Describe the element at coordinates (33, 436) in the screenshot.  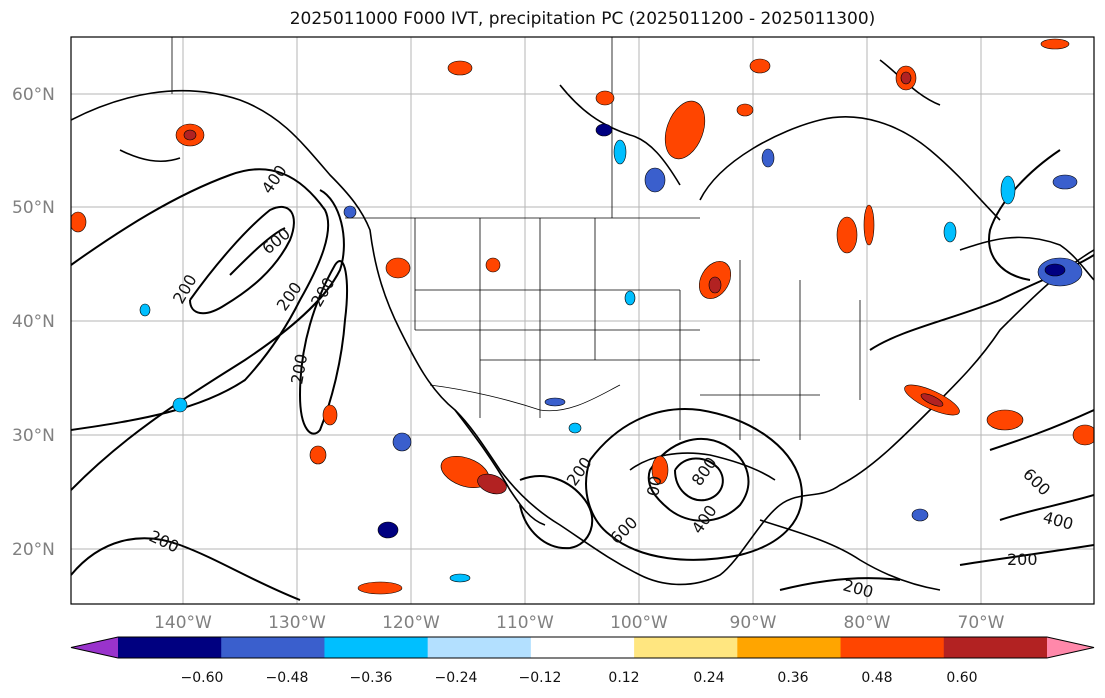
I see `lat-label: 30°N` at that location.